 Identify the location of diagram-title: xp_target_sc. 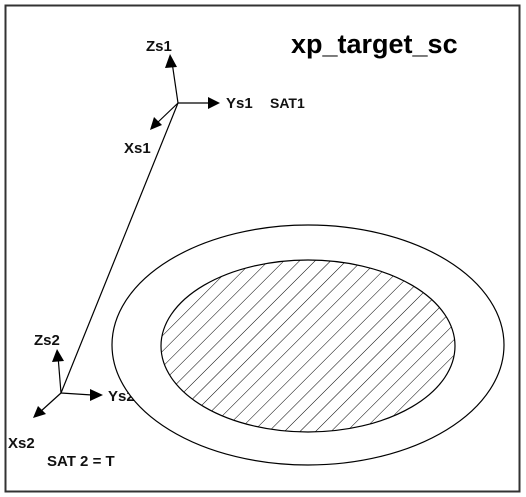
(374, 44).